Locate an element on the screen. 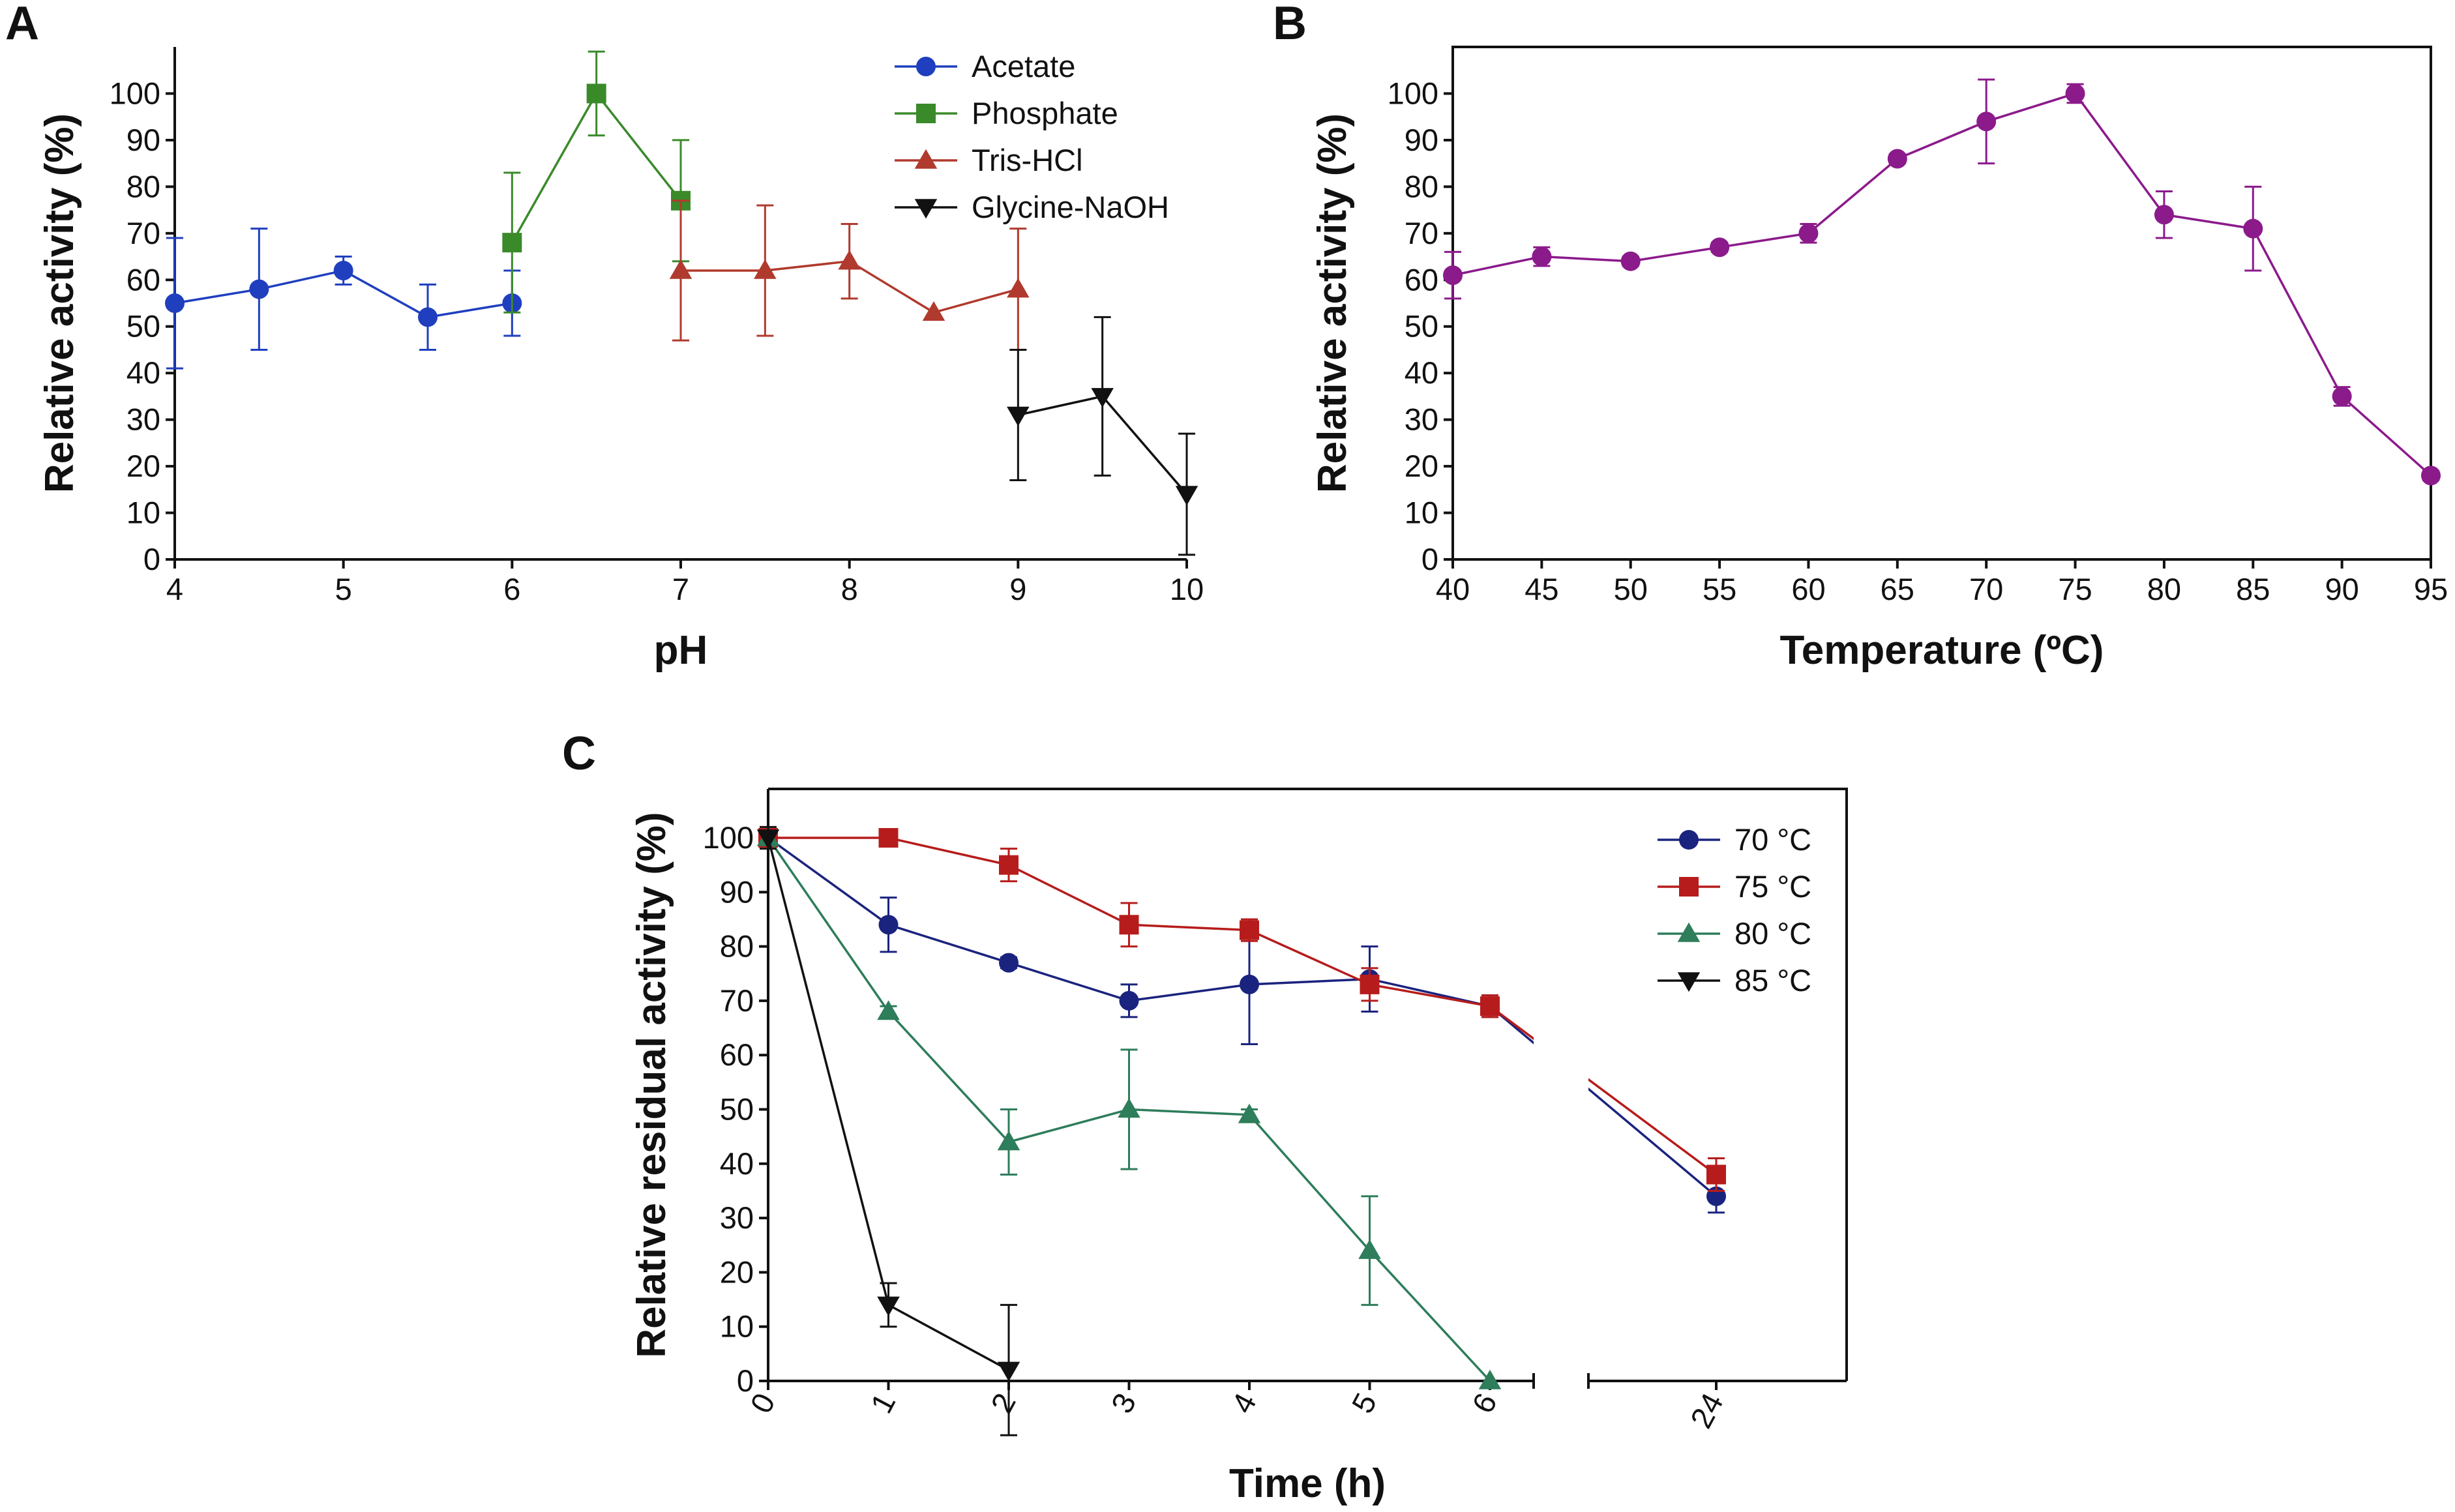 Image resolution: width=2455 pixels, height=1512 pixels. legend-entry: 75 °C is located at coordinates (1734, 887).